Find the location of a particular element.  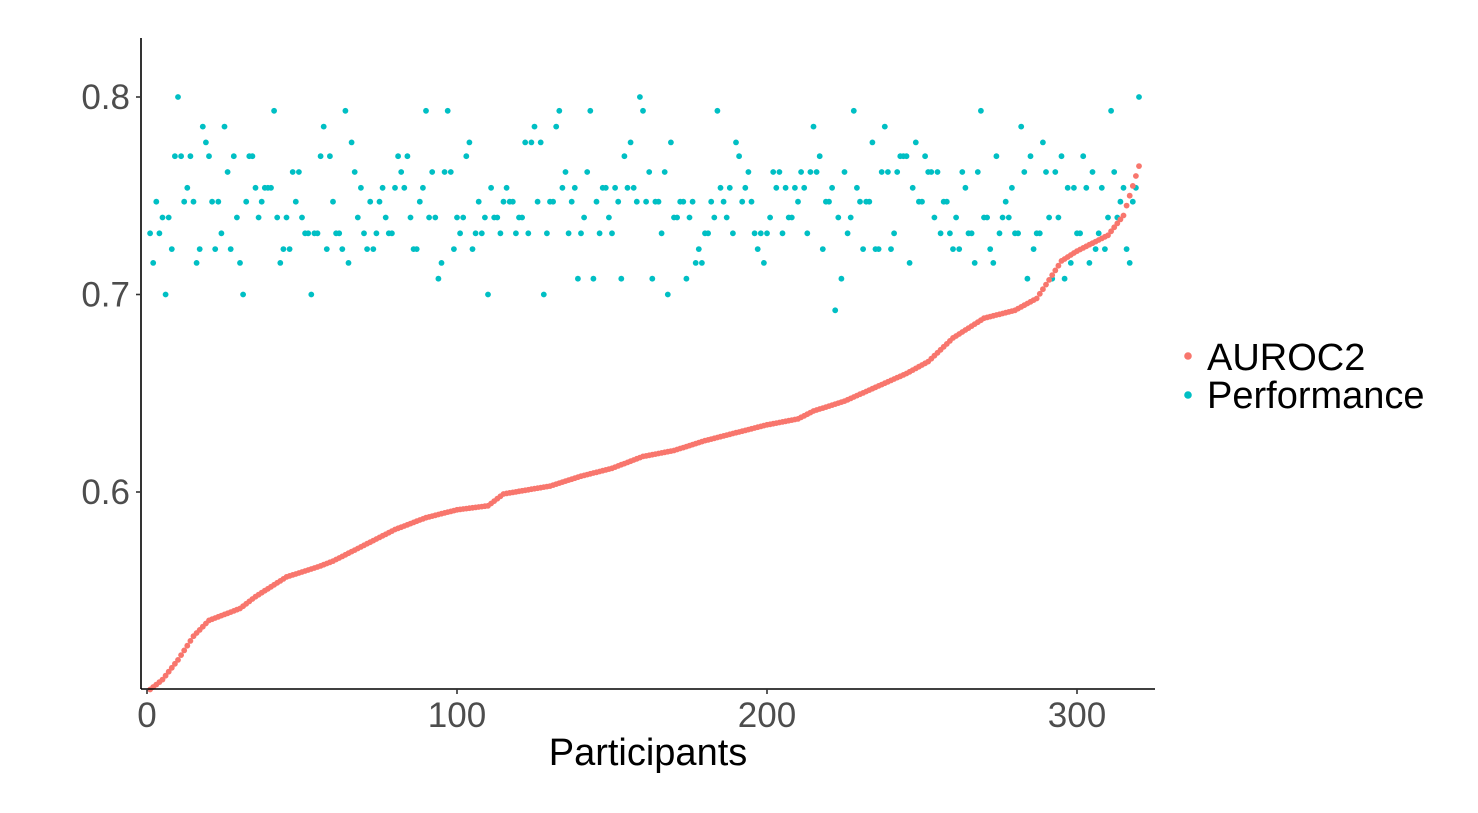

y-tick-label: 0.8 is located at coordinates (105, 97).